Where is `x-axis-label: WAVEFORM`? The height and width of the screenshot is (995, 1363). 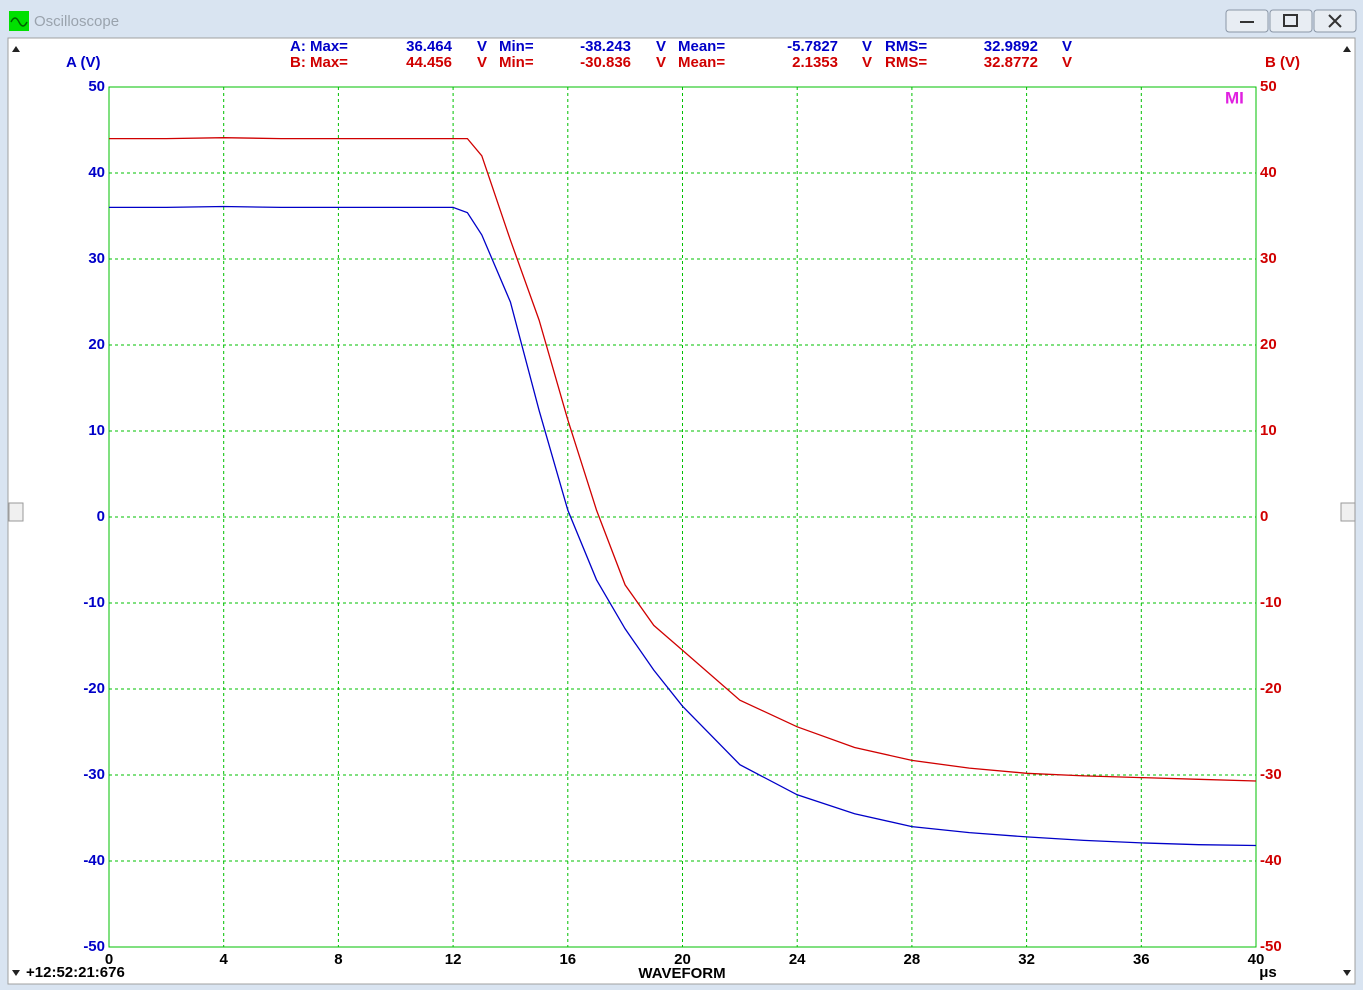
x-axis-label: WAVEFORM is located at coordinates (681, 973).